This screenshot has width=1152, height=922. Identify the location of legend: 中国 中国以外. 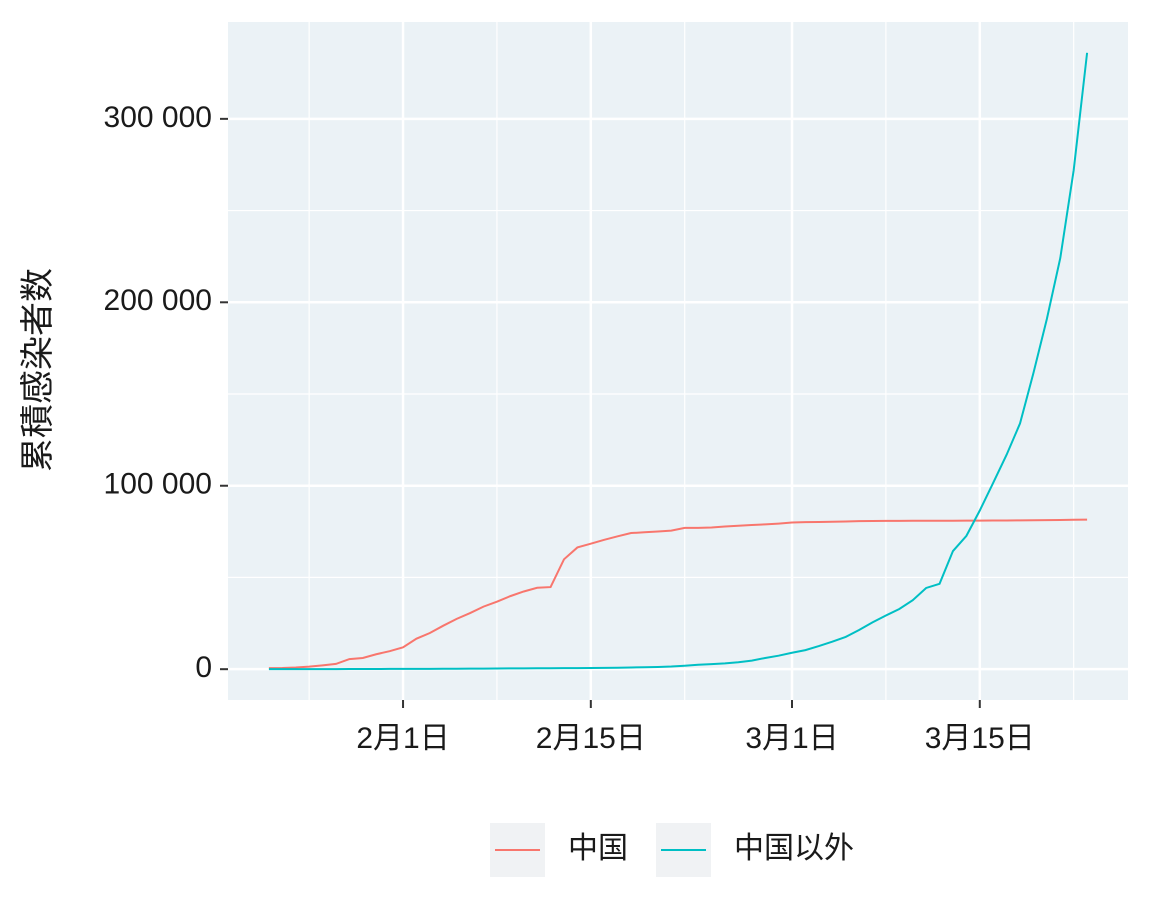
(672, 850).